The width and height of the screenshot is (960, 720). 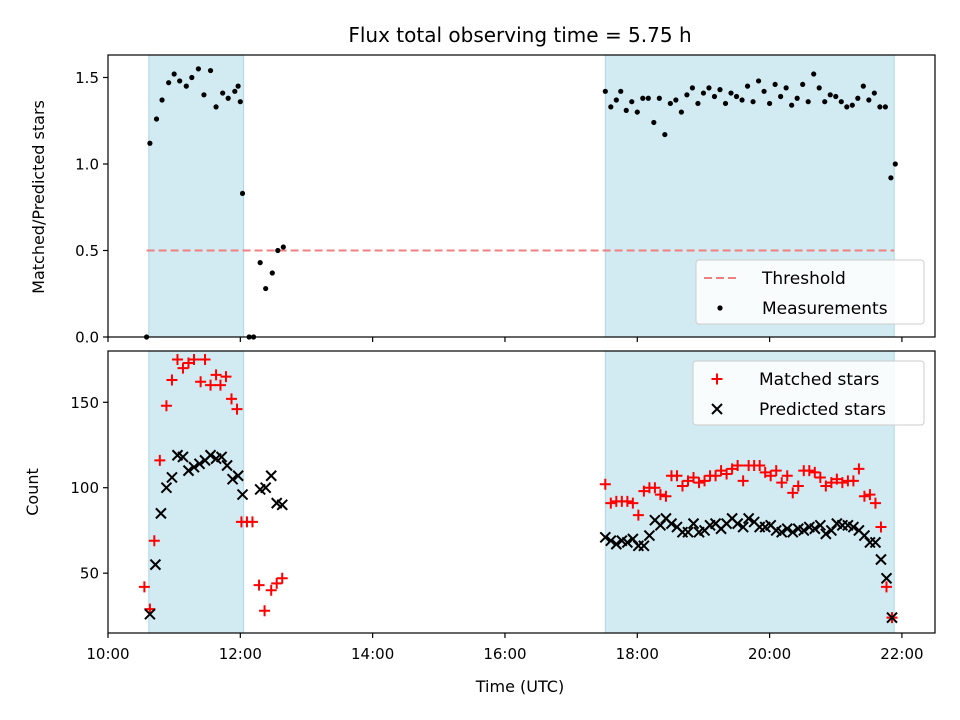 What do you see at coordinates (810, 292) in the screenshot?
I see `top-legend-box` at bounding box center [810, 292].